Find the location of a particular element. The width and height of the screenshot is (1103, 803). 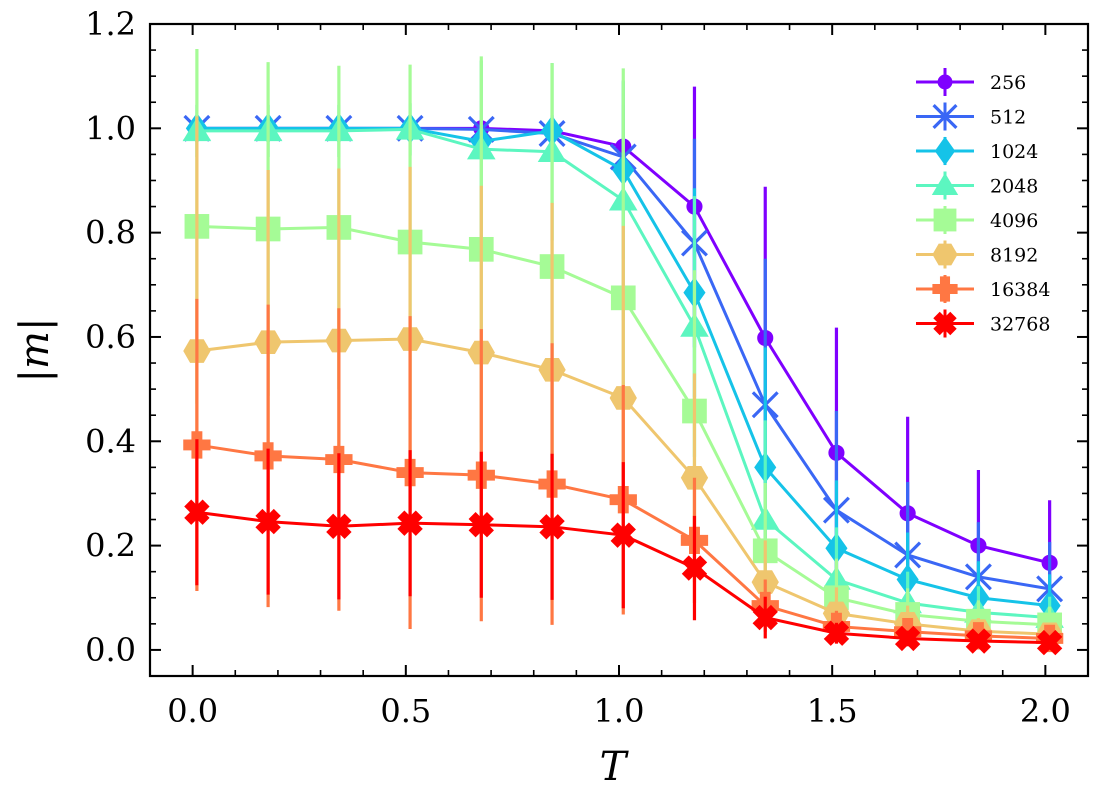

legend-item-4096: 4096 is located at coordinates (977, 220).